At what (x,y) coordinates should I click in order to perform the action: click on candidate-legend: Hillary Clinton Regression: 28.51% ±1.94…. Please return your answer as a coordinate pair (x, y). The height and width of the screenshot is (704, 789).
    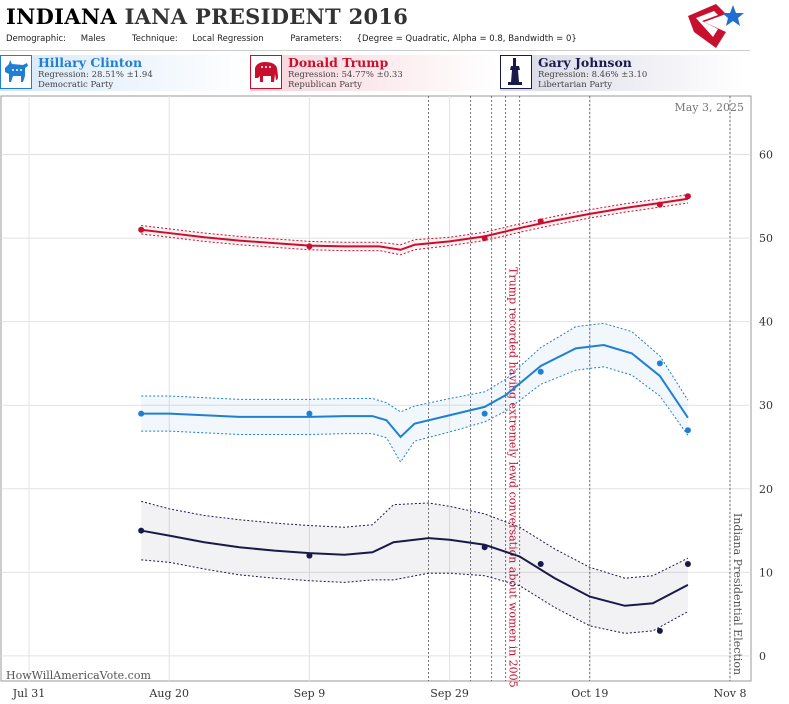
    Looking at the image, I should click on (375, 74).